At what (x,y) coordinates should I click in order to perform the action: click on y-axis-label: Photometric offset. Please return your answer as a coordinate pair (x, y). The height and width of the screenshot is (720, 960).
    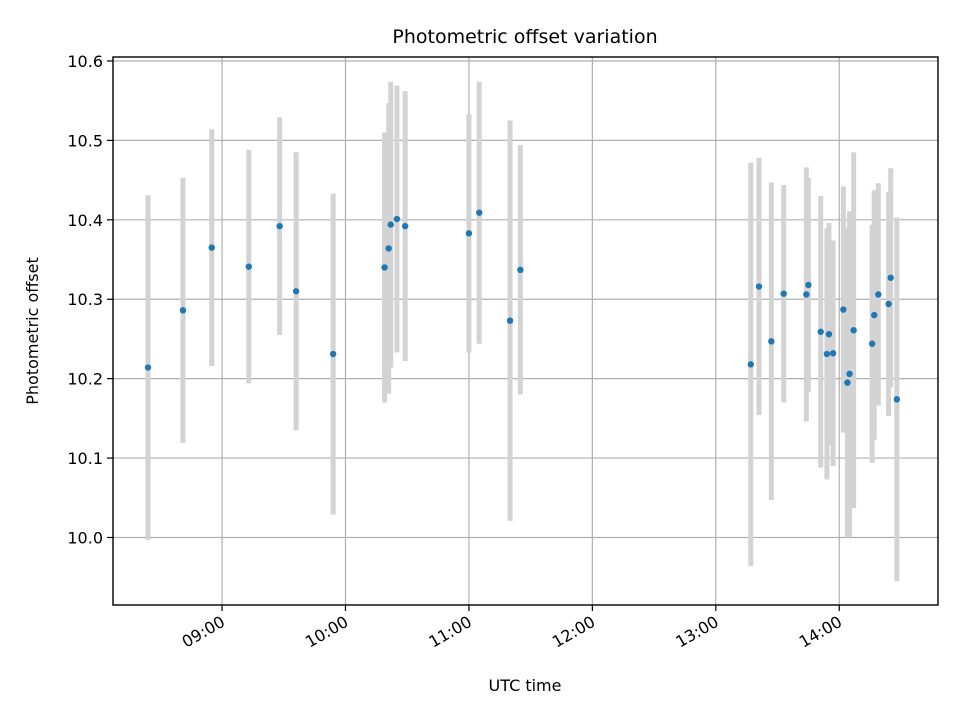
    Looking at the image, I should click on (32, 331).